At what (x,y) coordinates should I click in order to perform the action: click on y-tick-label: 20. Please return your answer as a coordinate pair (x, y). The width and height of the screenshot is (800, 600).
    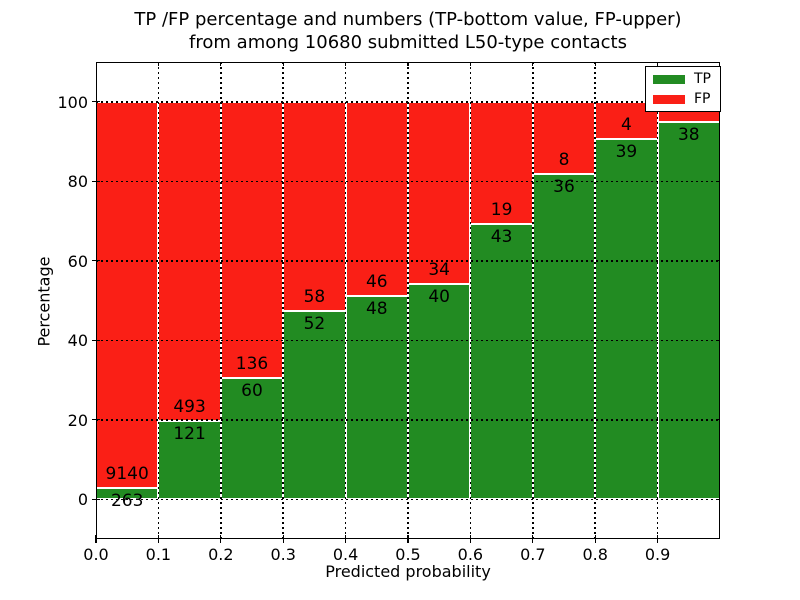
    Looking at the image, I should click on (77, 420).